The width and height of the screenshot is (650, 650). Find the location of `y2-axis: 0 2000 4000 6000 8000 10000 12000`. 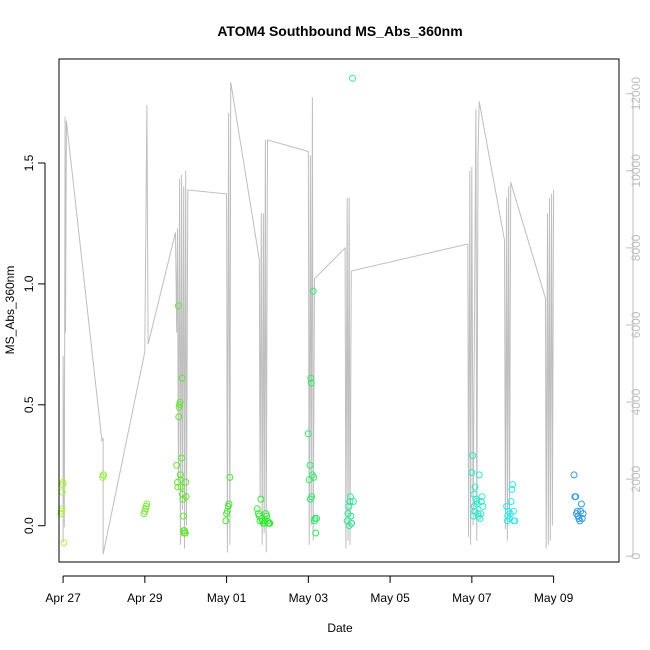

y2-axis: 0 2000 4000 6000 8000 10000 12000 is located at coordinates (634, 318).